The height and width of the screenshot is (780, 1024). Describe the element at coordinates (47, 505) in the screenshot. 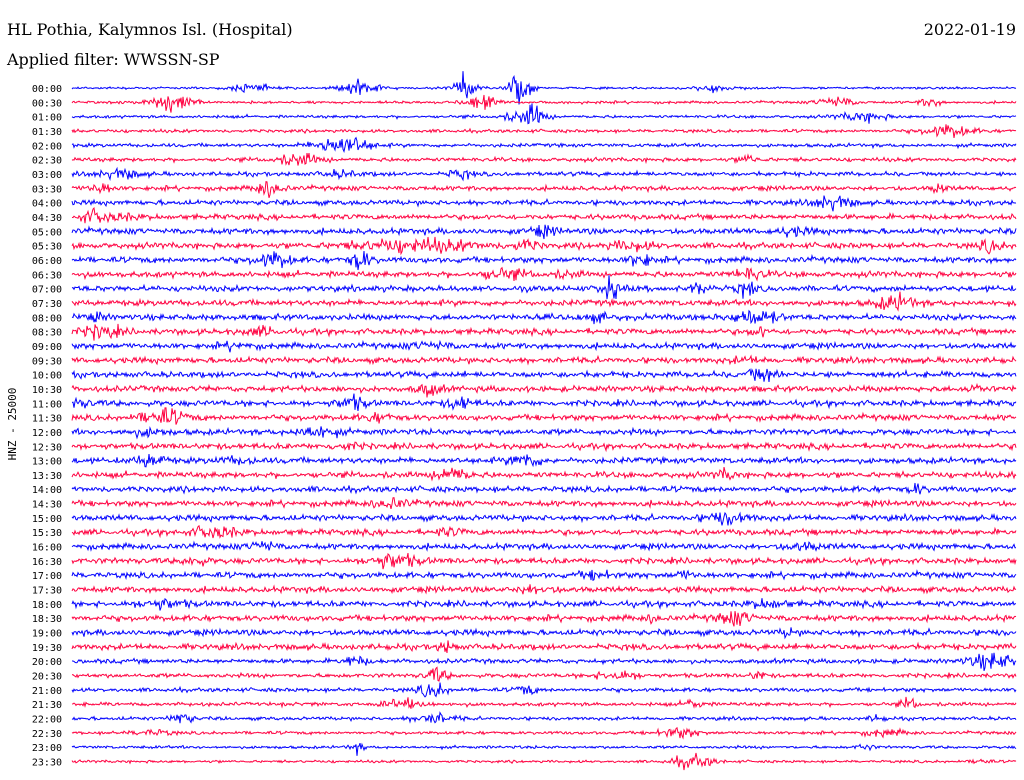

I see `row-time-label: 14:30` at that location.